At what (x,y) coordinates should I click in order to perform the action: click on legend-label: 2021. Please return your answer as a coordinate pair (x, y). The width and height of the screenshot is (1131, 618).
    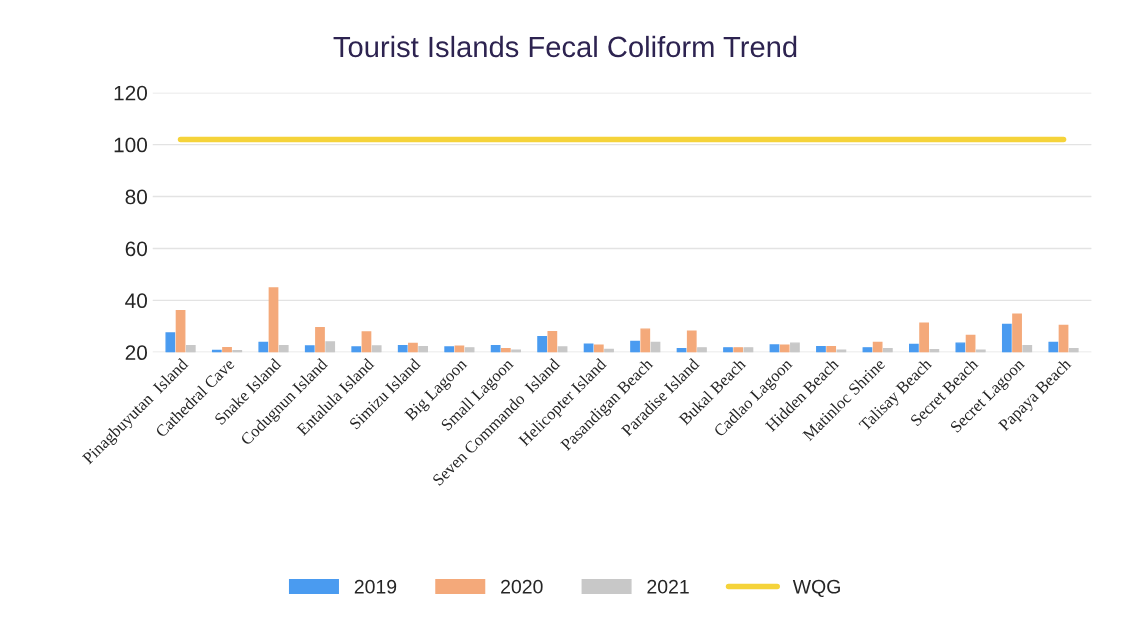
    Looking at the image, I should click on (668, 586).